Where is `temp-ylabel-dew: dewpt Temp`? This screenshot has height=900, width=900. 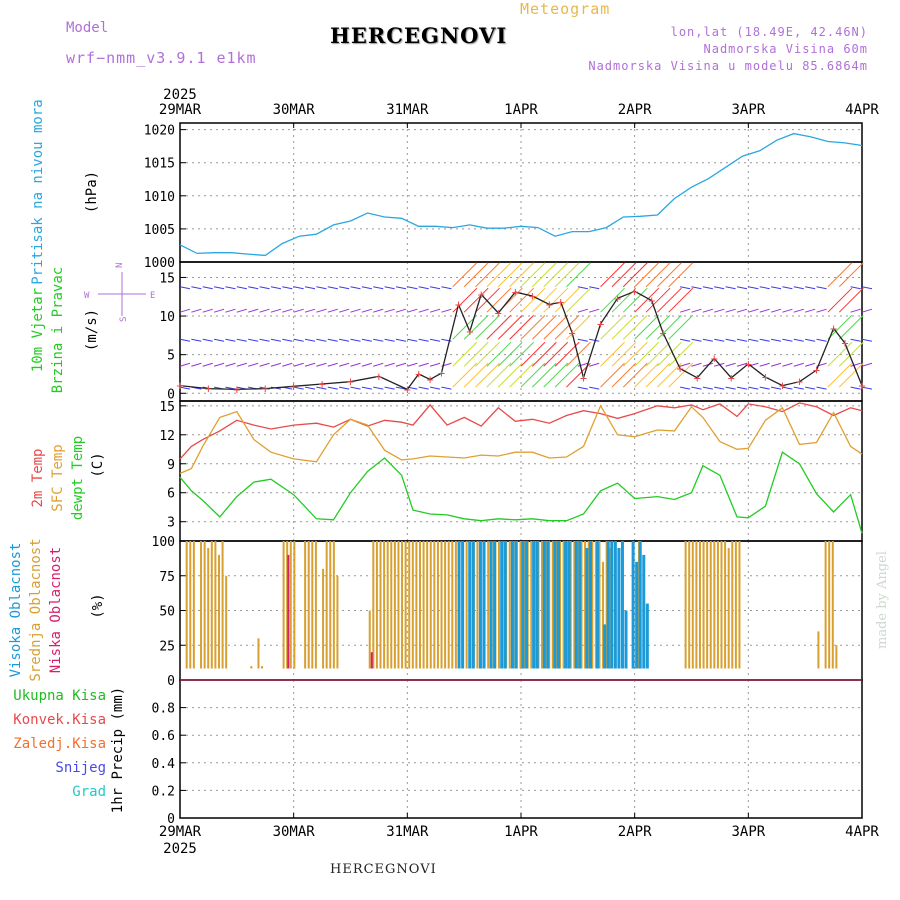 temp-ylabel-dew: dewpt Temp is located at coordinates (78, 478).